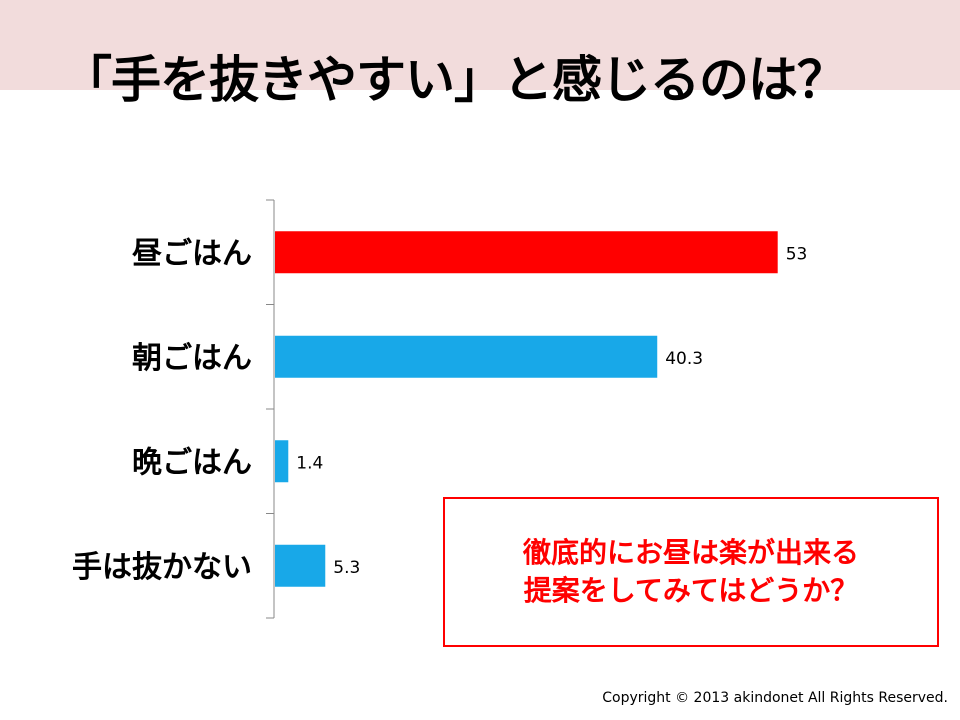  What do you see at coordinates (454, 80) in the screenshot?
I see `page-title: 「手を抜きやすい」と感じるのは？` at bounding box center [454, 80].